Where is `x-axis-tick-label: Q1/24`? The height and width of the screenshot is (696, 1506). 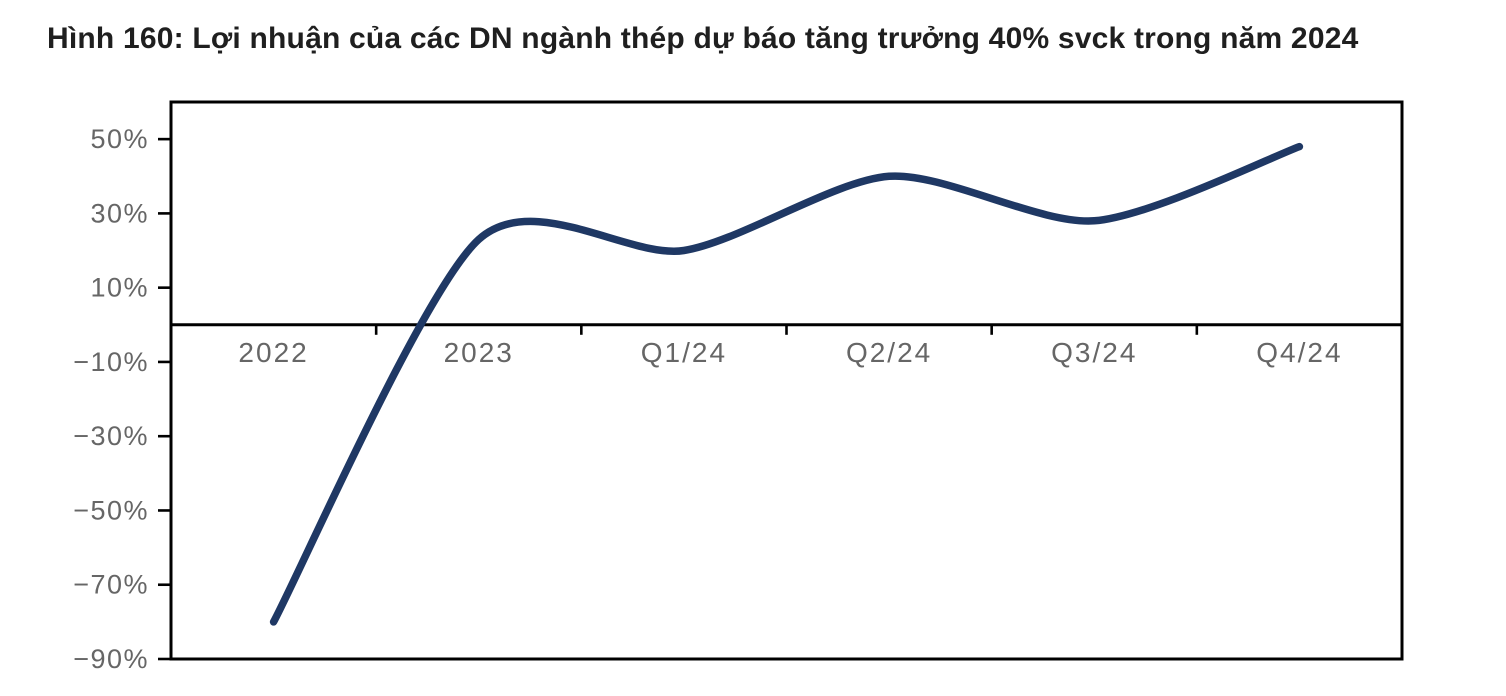 x-axis-tick-label: Q1/24 is located at coordinates (684, 352).